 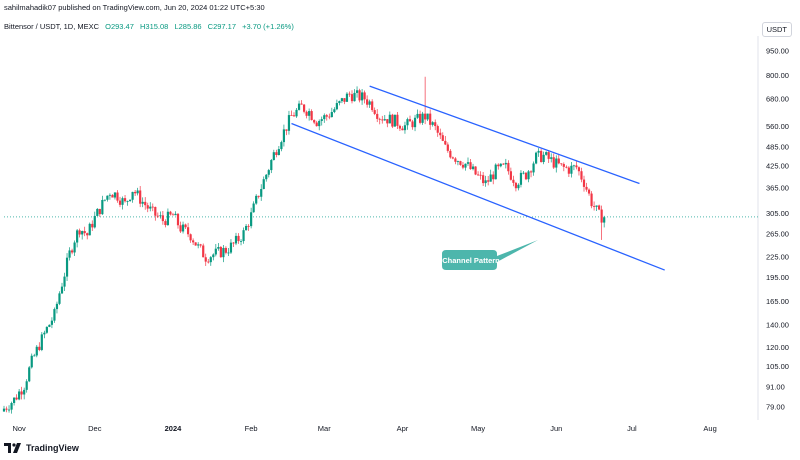 What do you see at coordinates (471, 260) in the screenshot?
I see `callout-label: Channel Pattern` at bounding box center [471, 260].